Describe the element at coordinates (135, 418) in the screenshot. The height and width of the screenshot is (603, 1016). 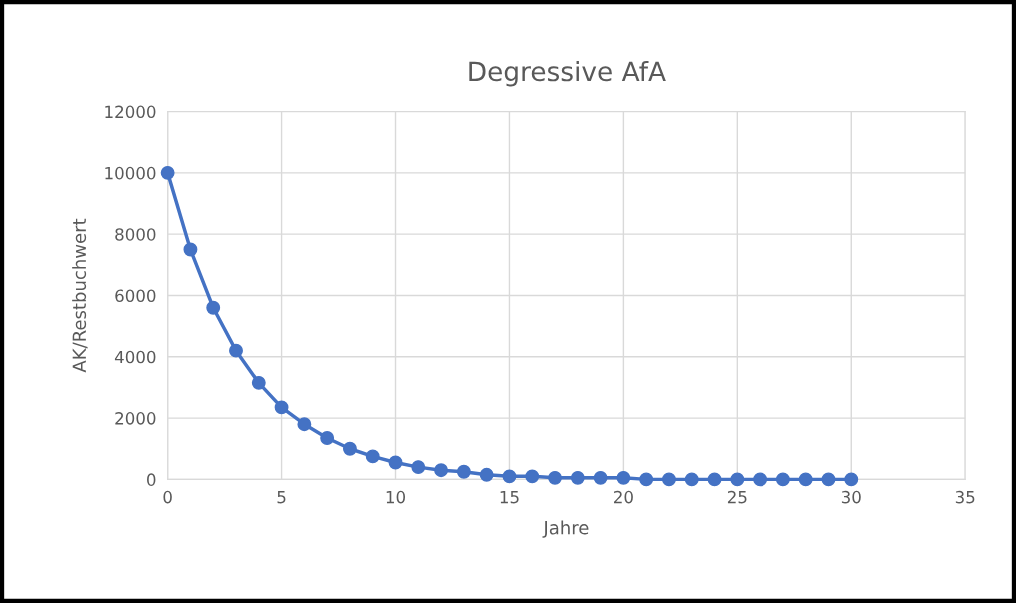
I see `y-tick-label: 2000` at that location.